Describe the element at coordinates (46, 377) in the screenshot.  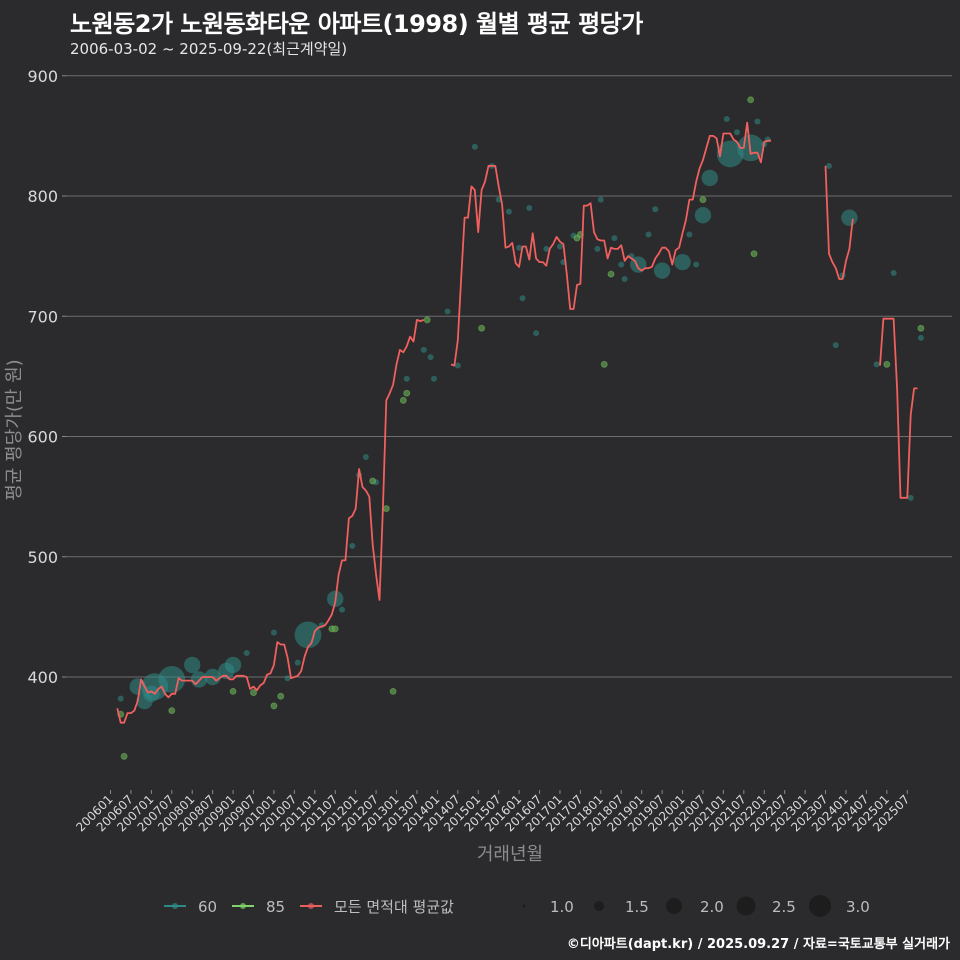
I see `y-axis: 400 500 600 700 800 900` at that location.